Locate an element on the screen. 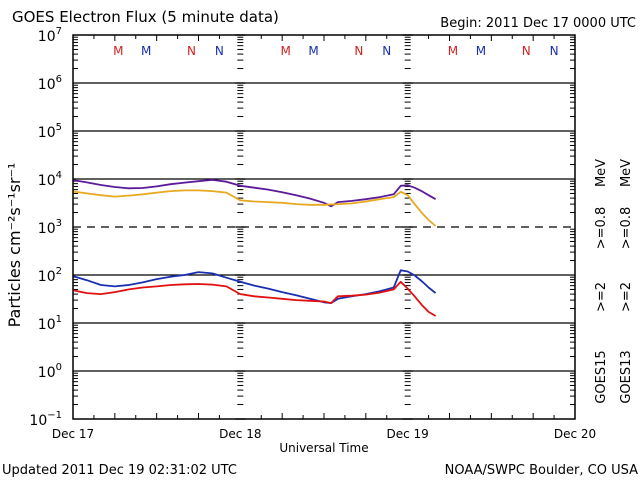  chart-title: GOES Electron Flux (5 minute data) is located at coordinates (145, 17).